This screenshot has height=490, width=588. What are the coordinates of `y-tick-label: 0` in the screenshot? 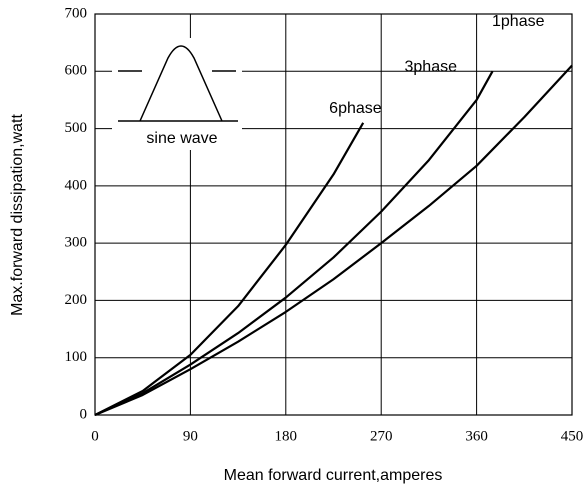 It's located at (84, 414).